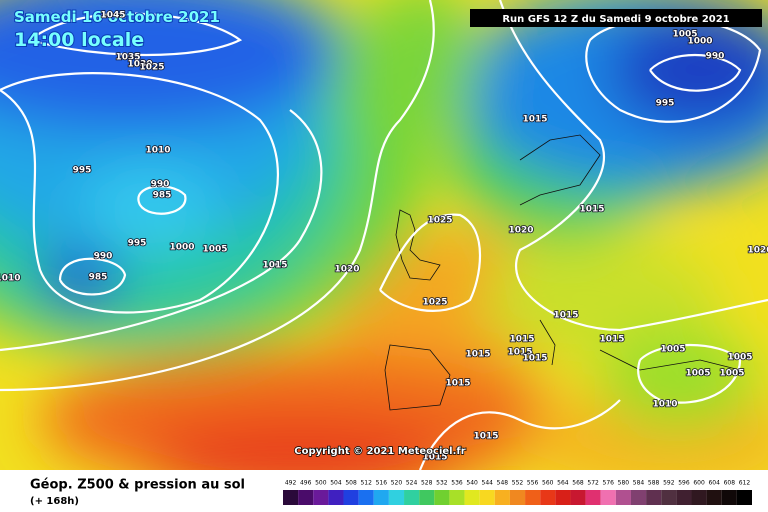 The width and height of the screenshot is (768, 512). What do you see at coordinates (654, 483) in the screenshot?
I see `legend-label: 588` at bounding box center [654, 483].